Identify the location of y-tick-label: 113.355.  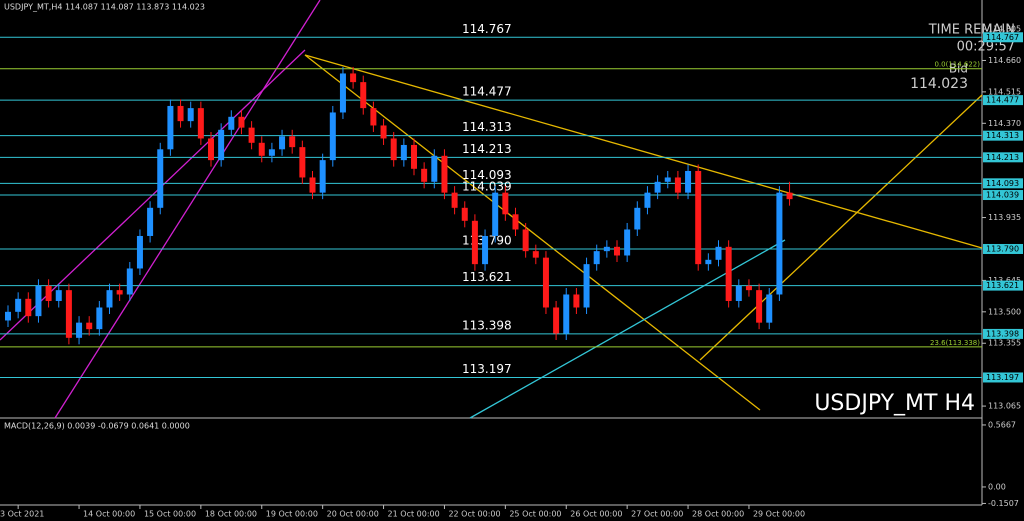
(1004, 343).